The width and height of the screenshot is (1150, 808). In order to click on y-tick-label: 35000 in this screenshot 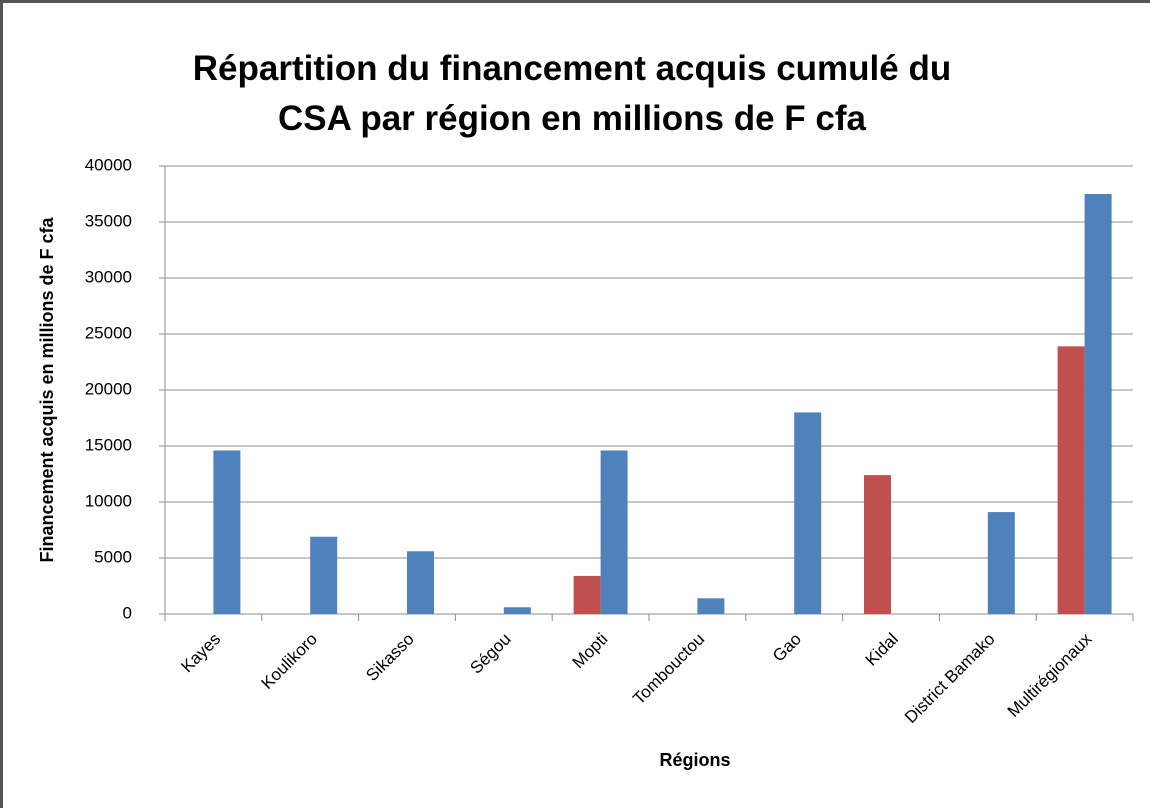, I will do `click(108, 220)`.